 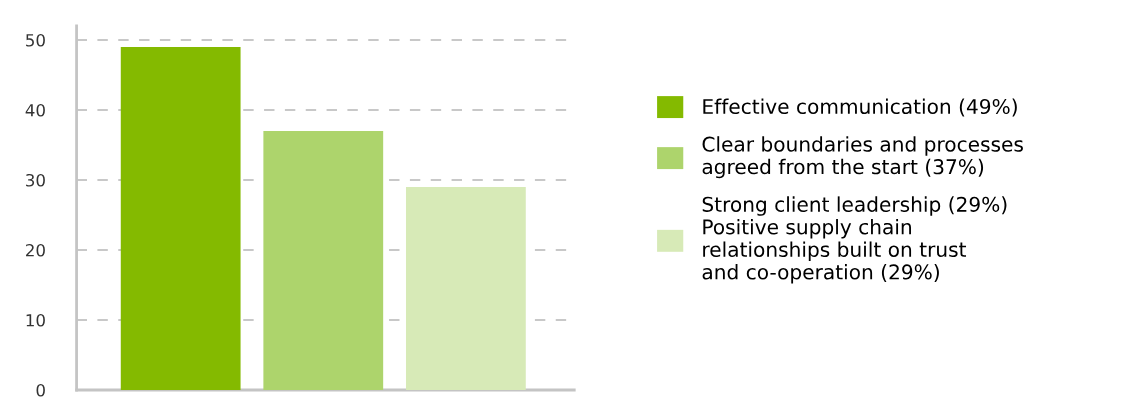 I want to click on y-tick-label: 0, so click(x=40, y=390).